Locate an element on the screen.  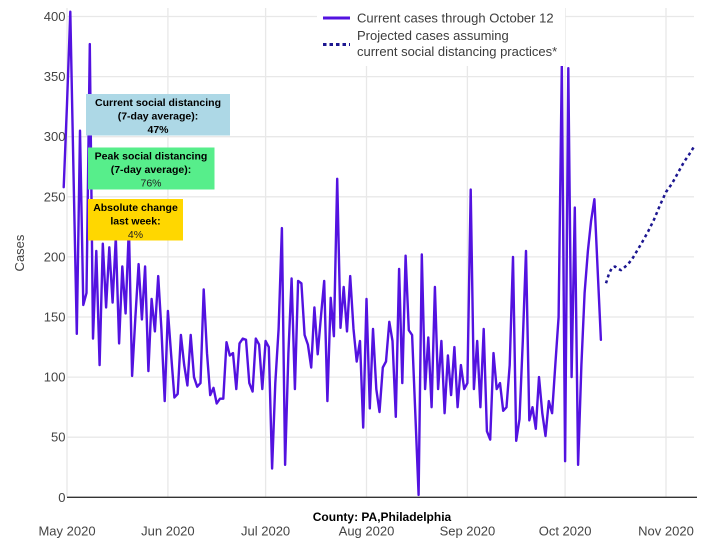
svg-text: 250 is located at coordinates (55, 196).